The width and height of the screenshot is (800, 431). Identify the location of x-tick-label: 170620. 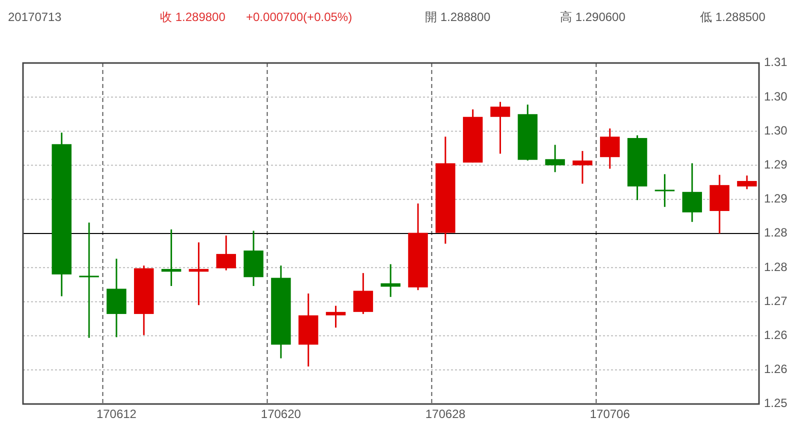
(281, 414).